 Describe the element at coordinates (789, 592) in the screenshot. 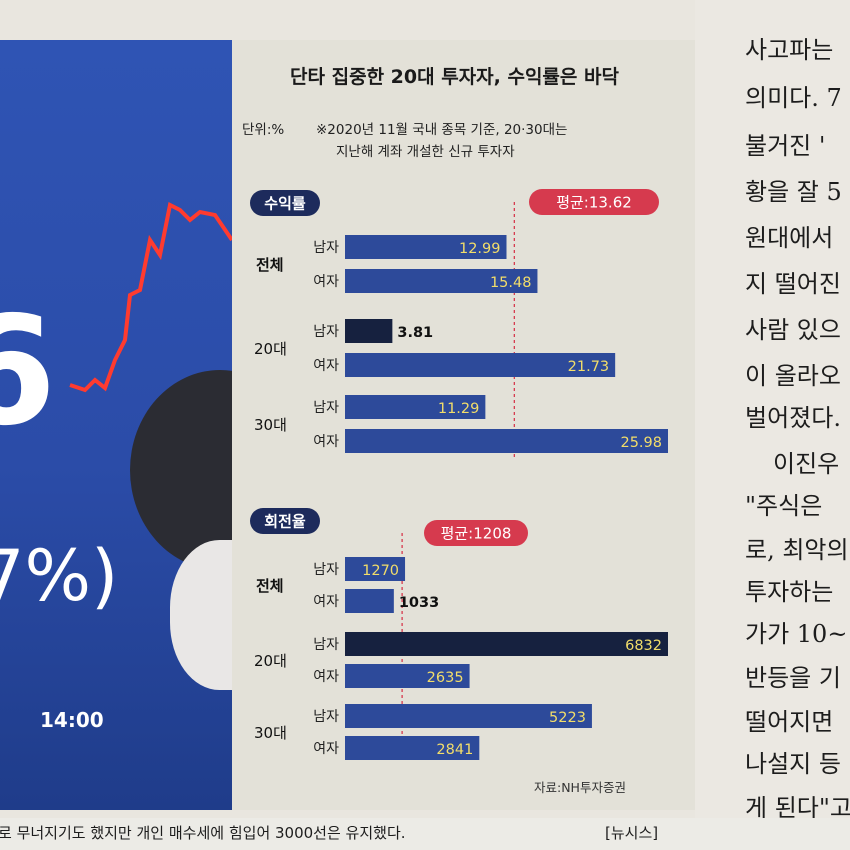

I see `article-line: 투자하는` at that location.